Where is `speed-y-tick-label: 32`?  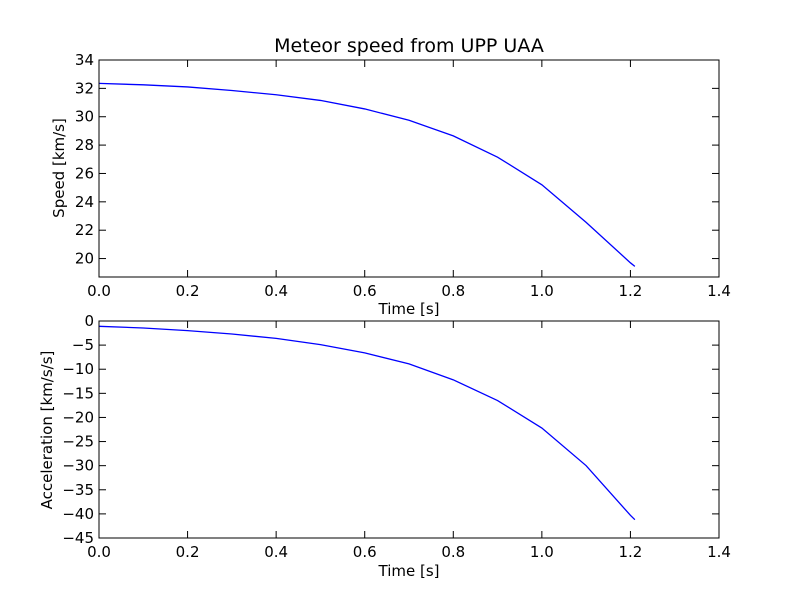 speed-y-tick-label: 32 is located at coordinates (84, 88).